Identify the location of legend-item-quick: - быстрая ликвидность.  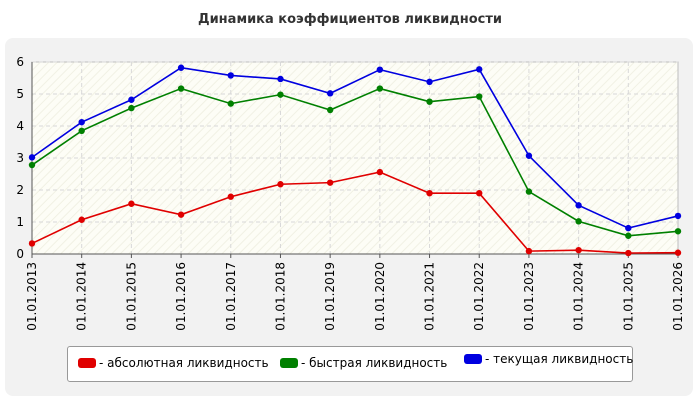
(363, 363).